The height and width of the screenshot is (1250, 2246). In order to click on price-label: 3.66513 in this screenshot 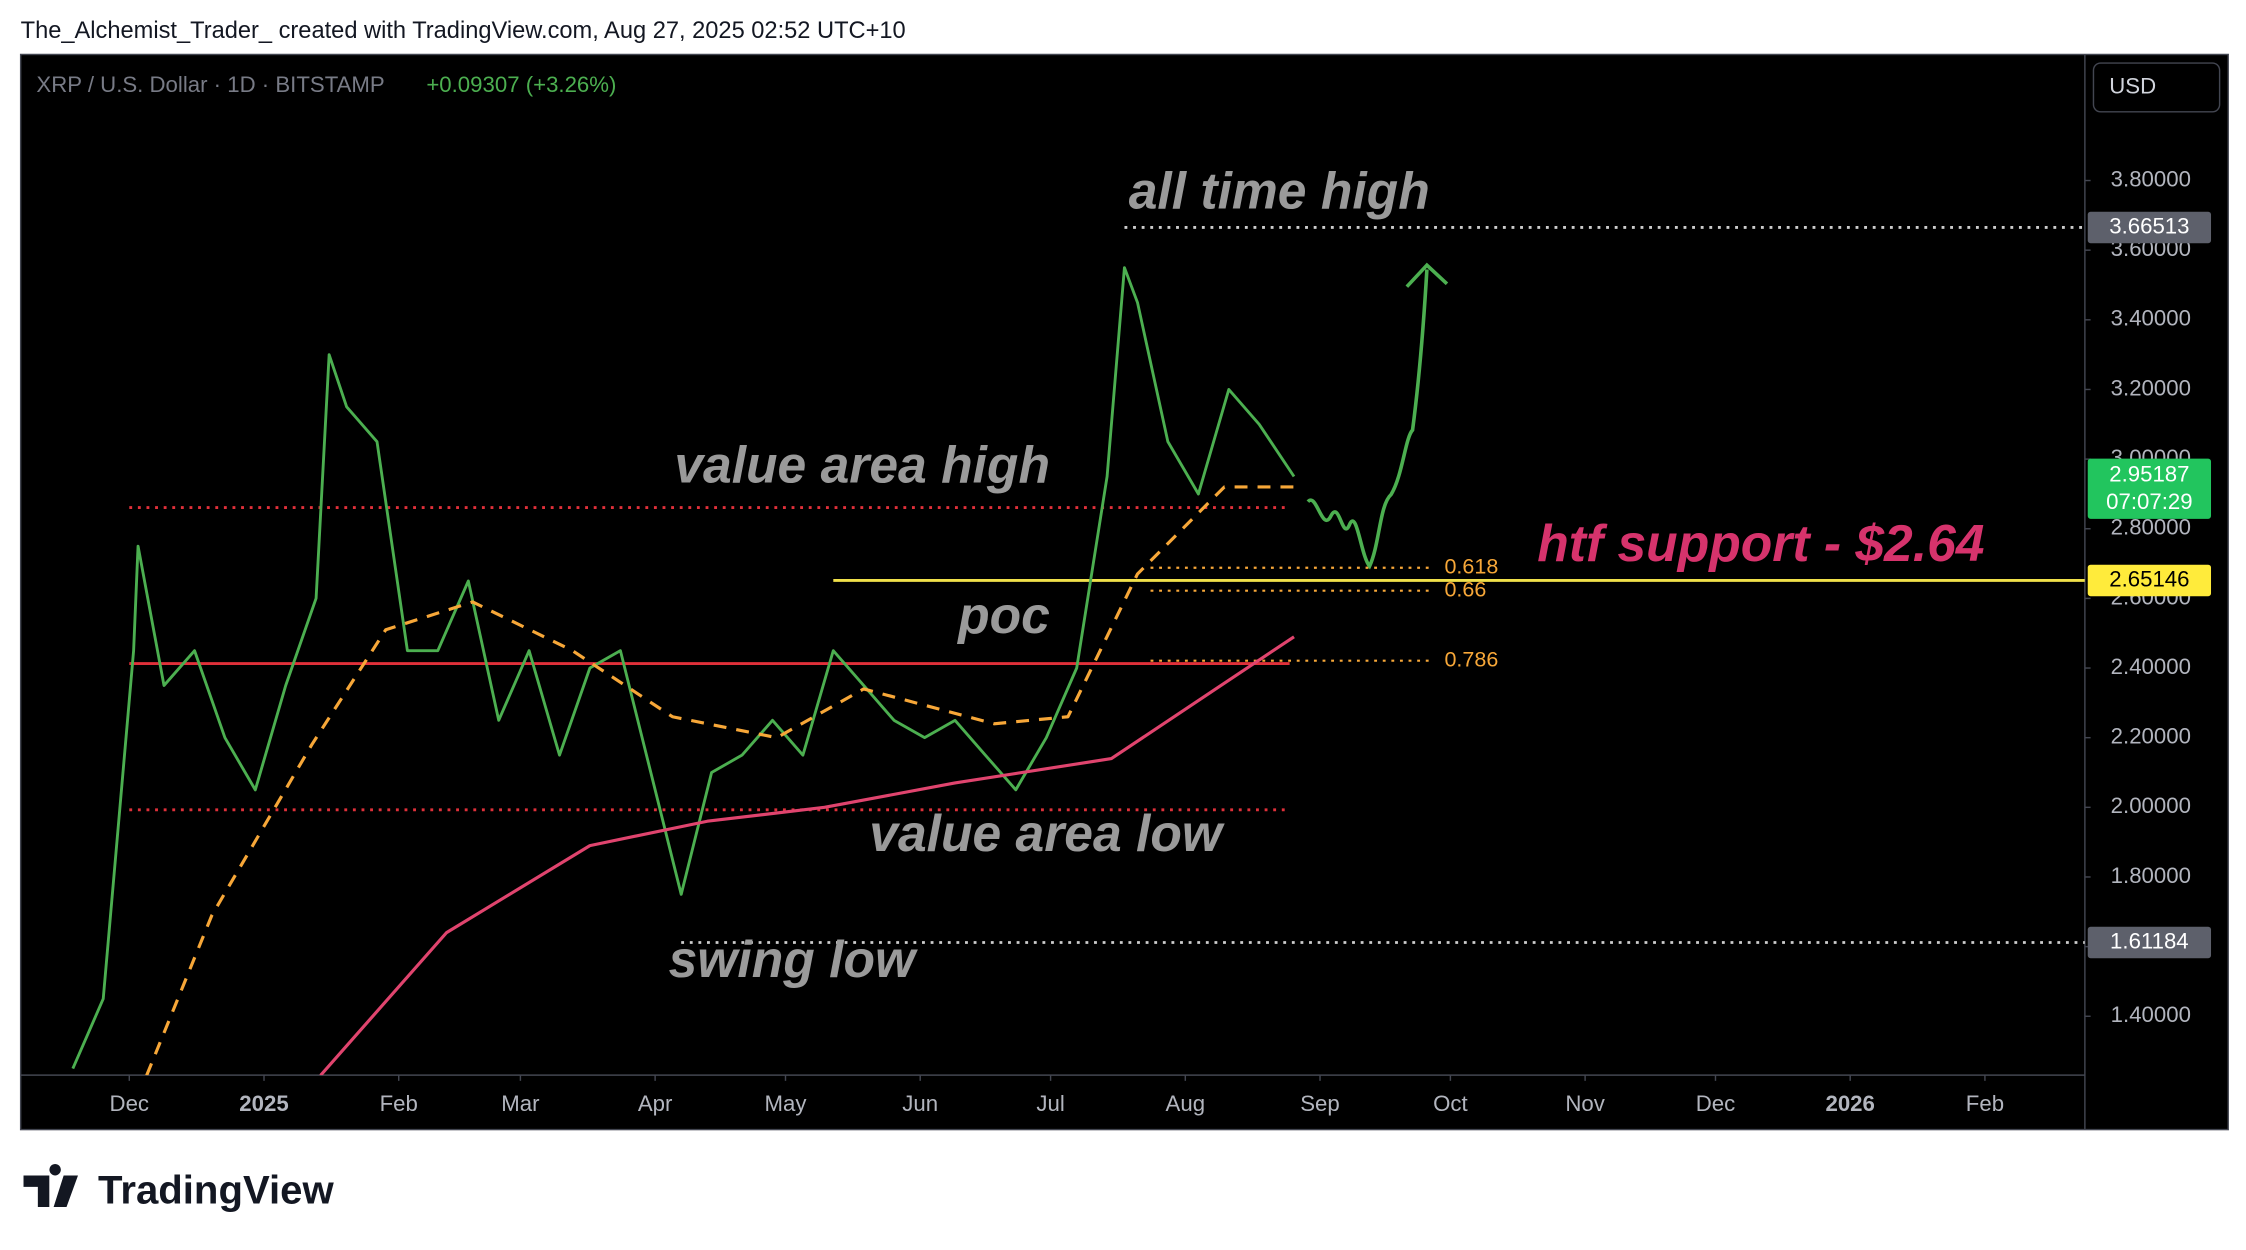, I will do `click(2149, 225)`.